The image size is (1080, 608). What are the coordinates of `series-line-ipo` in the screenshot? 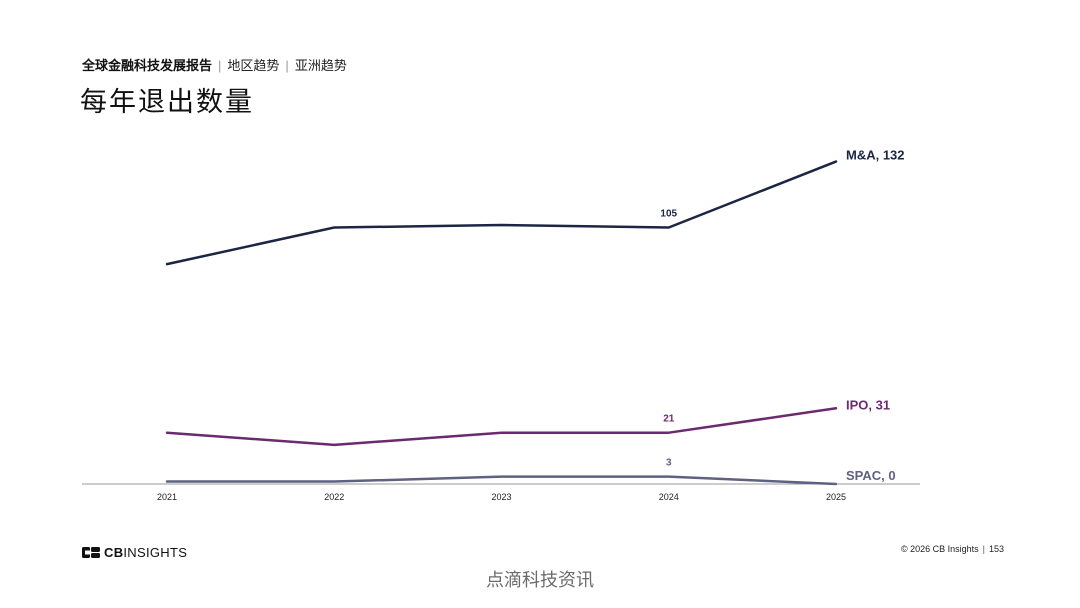 It's located at (501, 427).